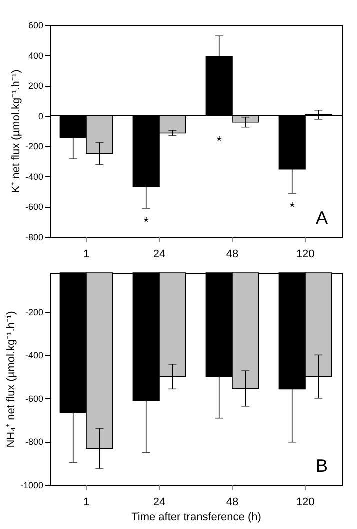 Image resolution: width=357 pixels, height=529 pixels. What do you see at coordinates (322, 466) in the screenshot?
I see `annotation: B` at bounding box center [322, 466].